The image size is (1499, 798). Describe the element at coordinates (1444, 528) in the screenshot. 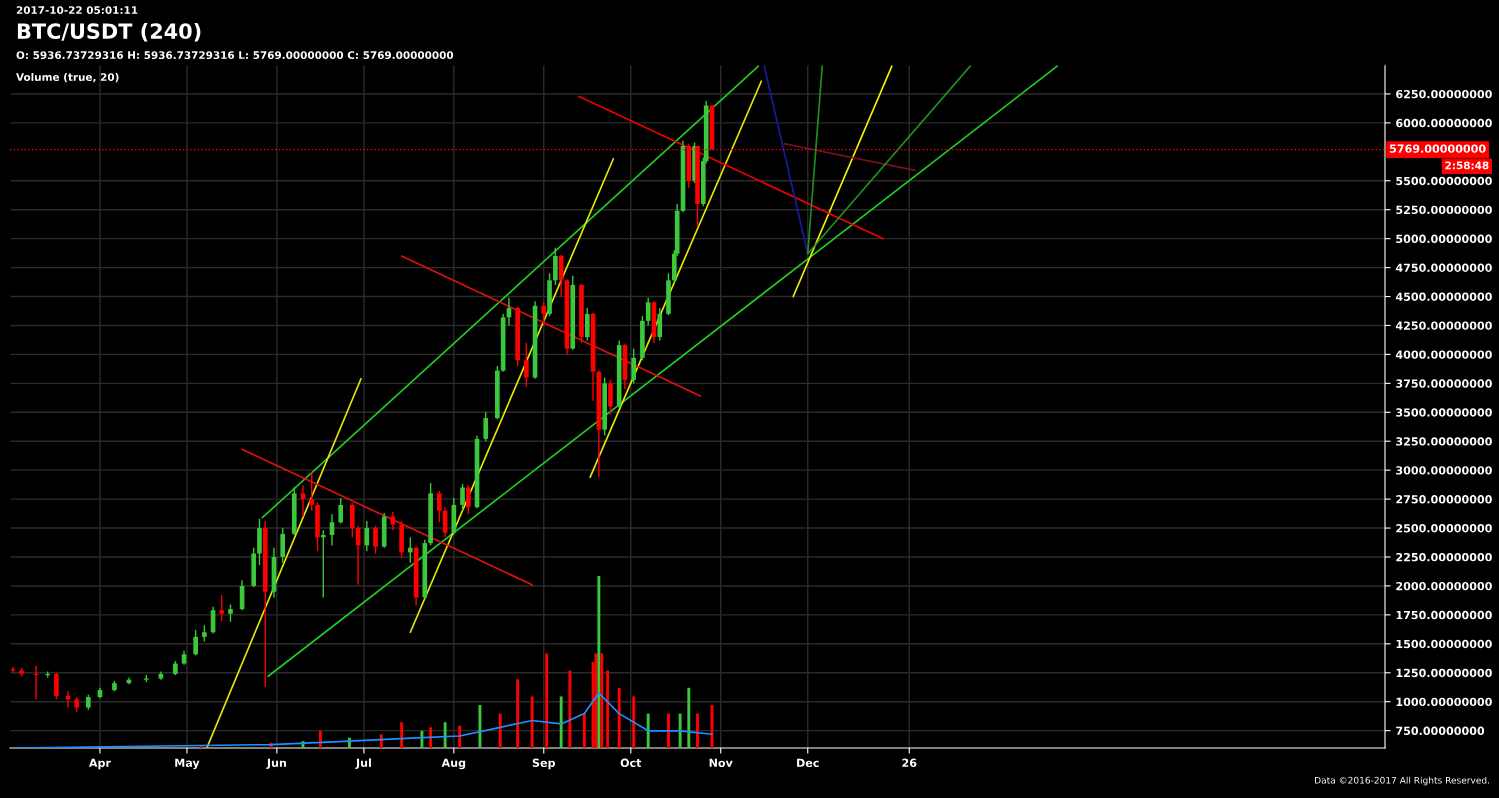

I see `y-tick-label: 2500.00000000` at that location.